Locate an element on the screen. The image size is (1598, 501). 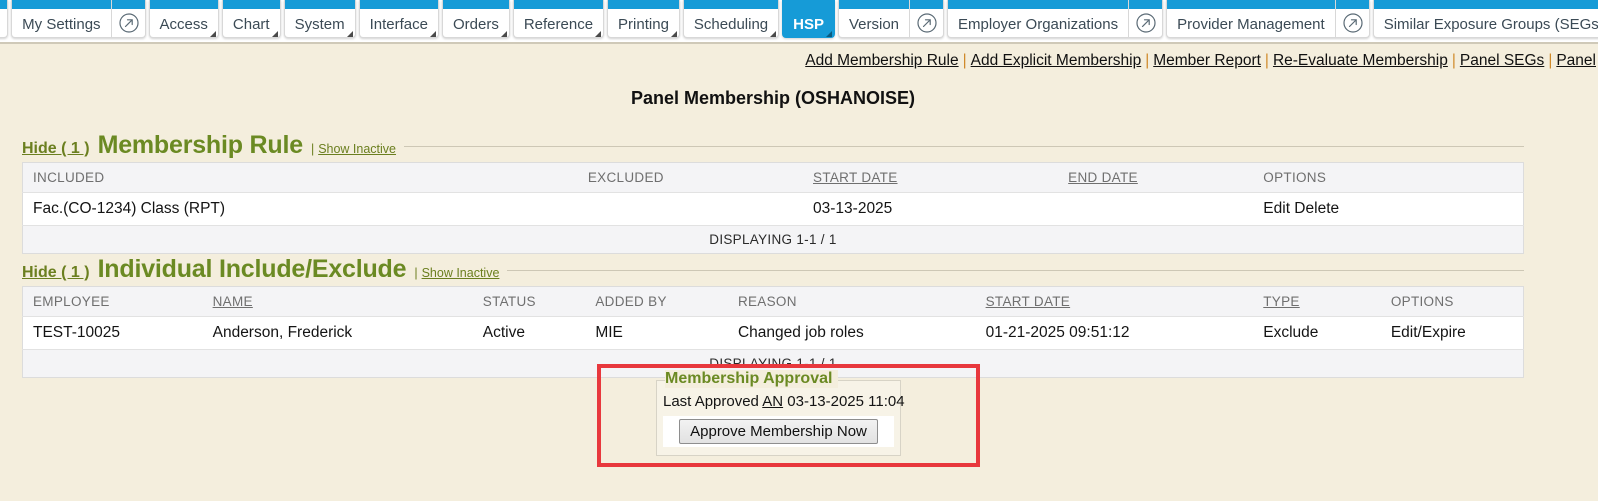
tab-orders: Orders is located at coordinates (475, 19).